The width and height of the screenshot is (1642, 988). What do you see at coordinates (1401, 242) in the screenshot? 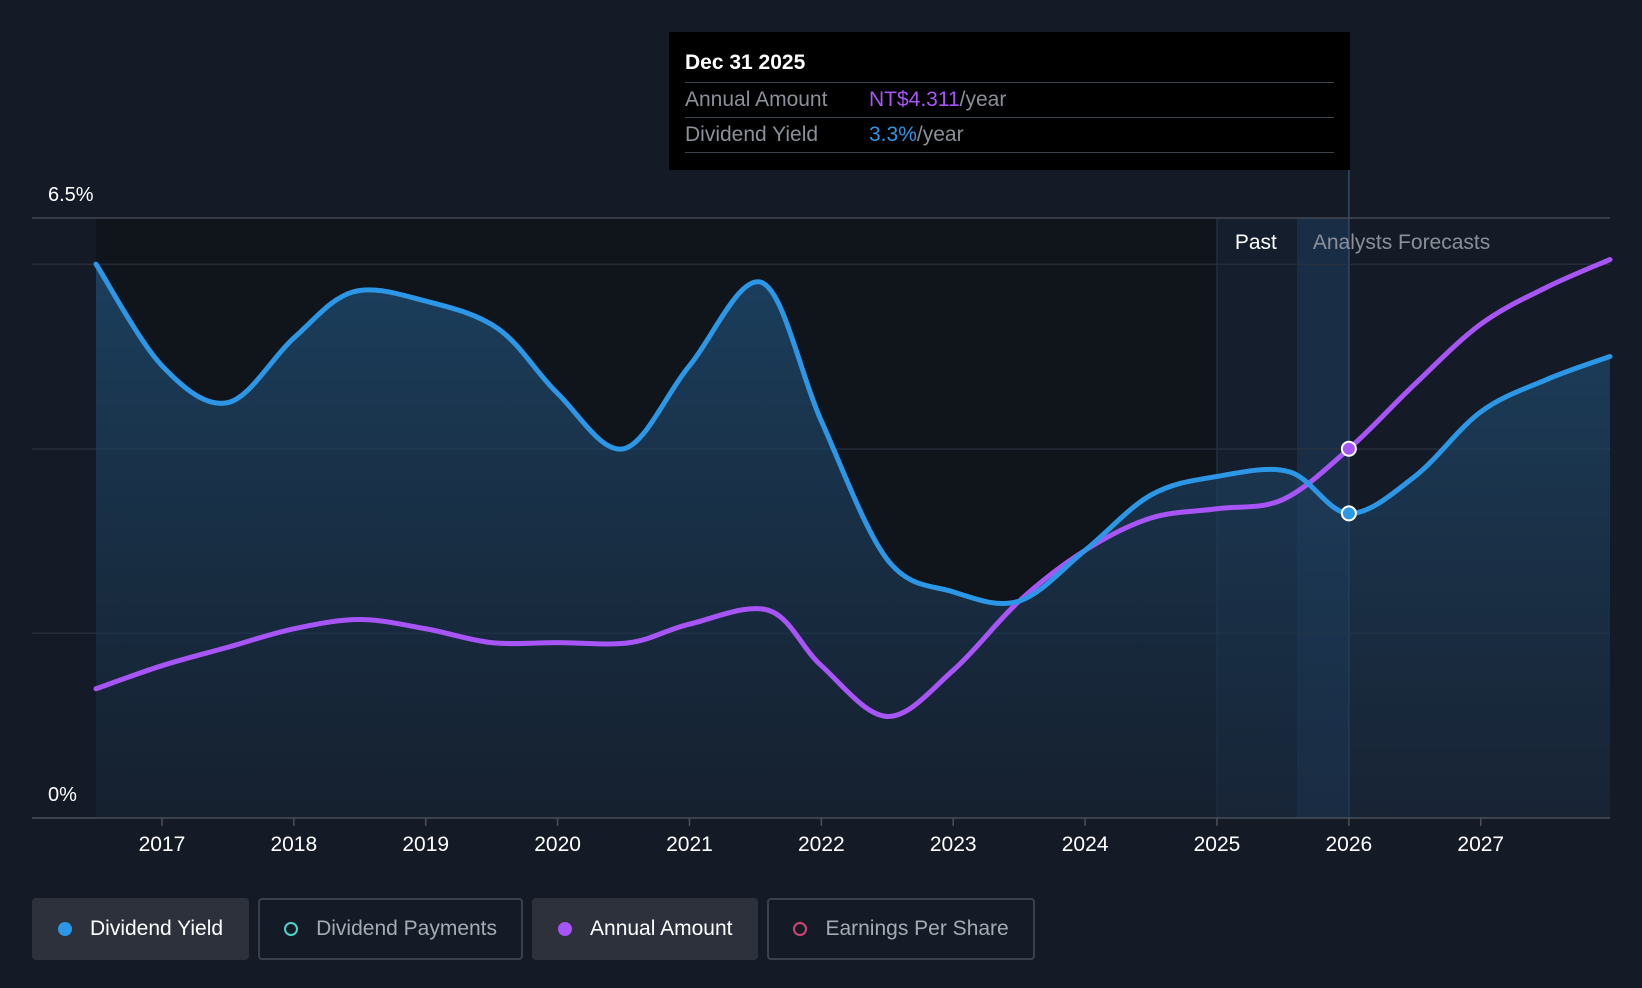
I see `region-label-forecast: Analysts Forecasts` at bounding box center [1401, 242].